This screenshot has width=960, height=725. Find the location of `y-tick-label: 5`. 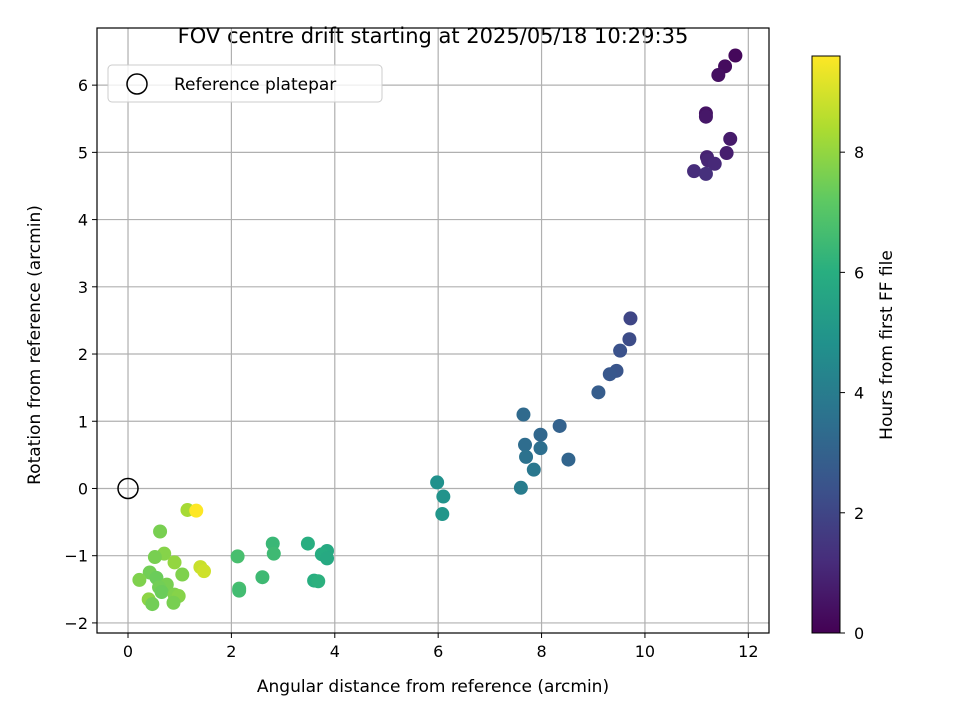

y-tick-label: 5 is located at coordinates (83, 152).